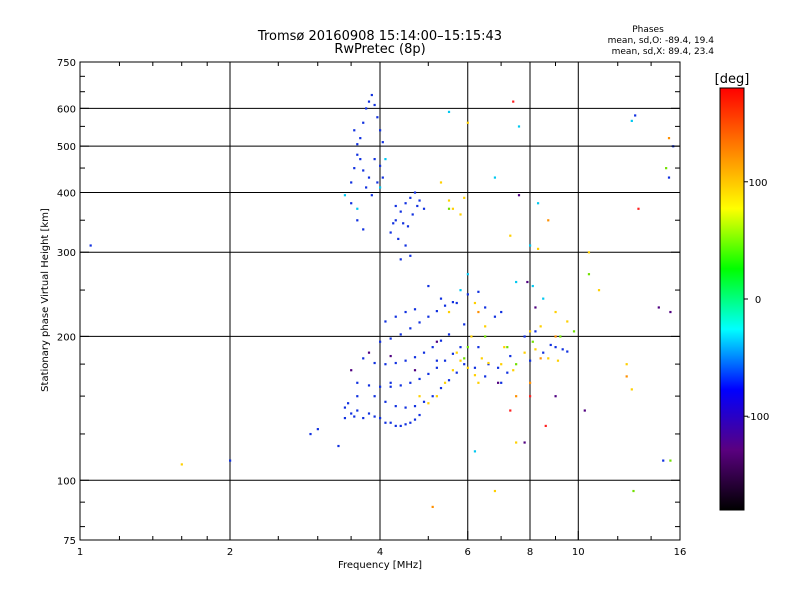  Describe the element at coordinates (45, 300) in the screenshot. I see `y-axis-label: Stationary phase Virtual Height [km]` at that location.